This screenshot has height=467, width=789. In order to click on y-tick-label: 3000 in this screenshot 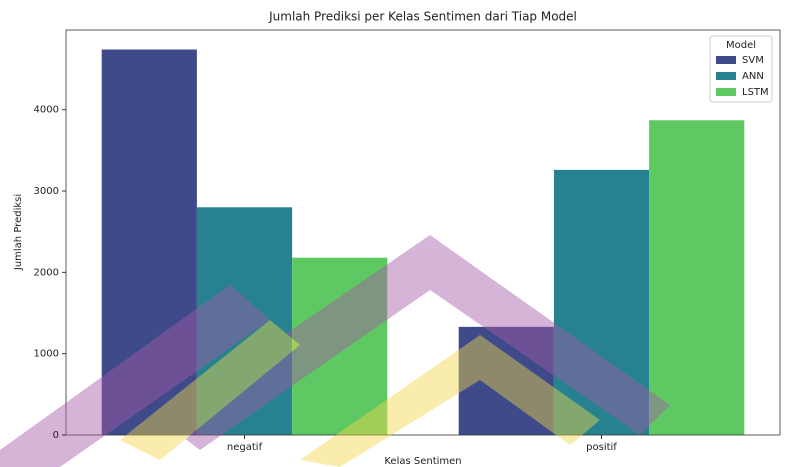, I will do `click(46, 191)`.